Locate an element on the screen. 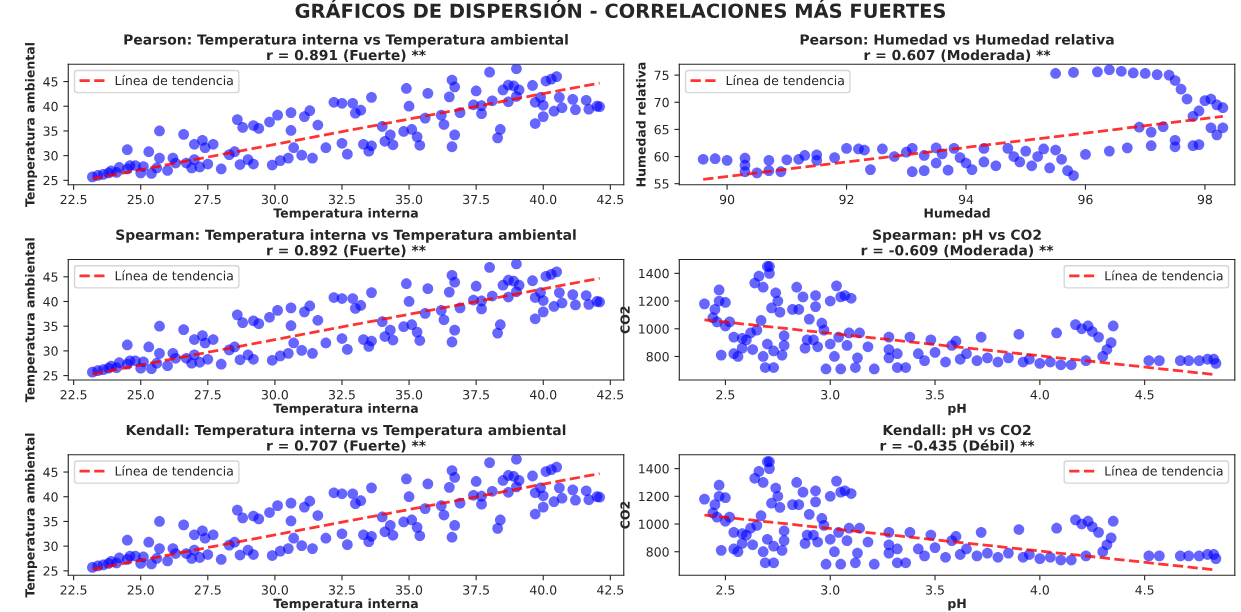 The width and height of the screenshot is (1241, 612). y-axis-title: Humedad relativa is located at coordinates (641, 124).